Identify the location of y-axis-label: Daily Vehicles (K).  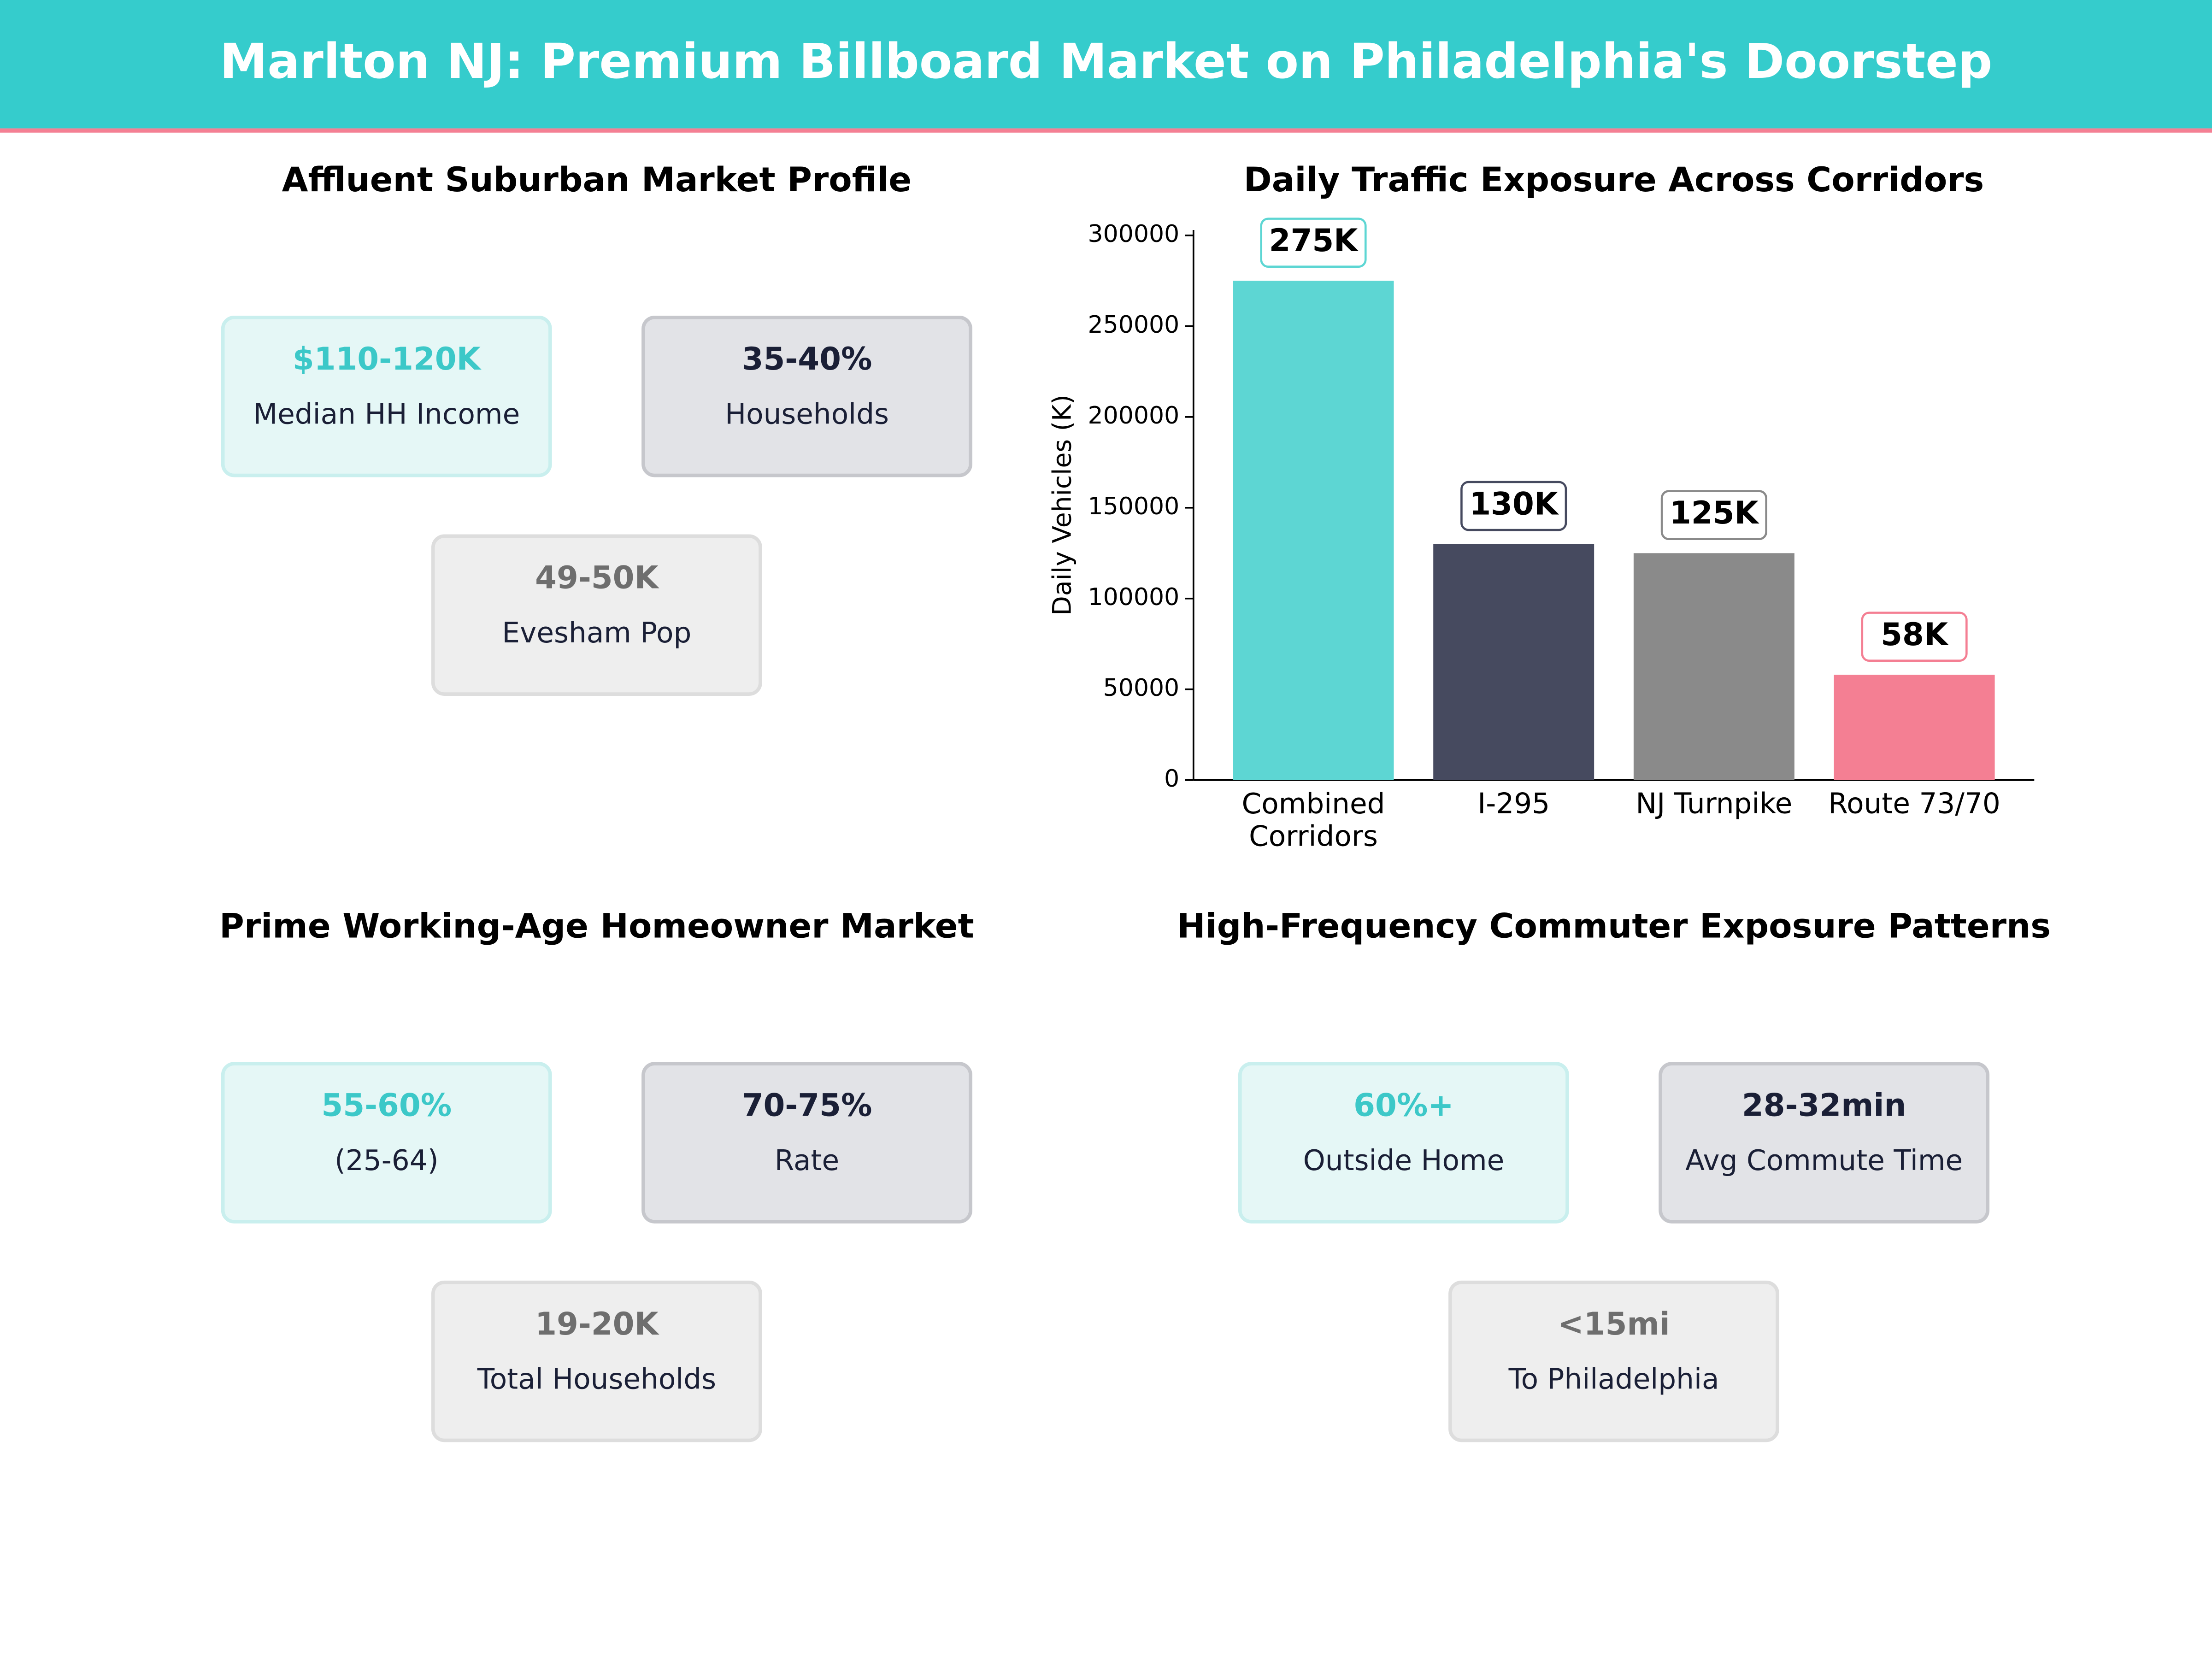
(1062, 504).